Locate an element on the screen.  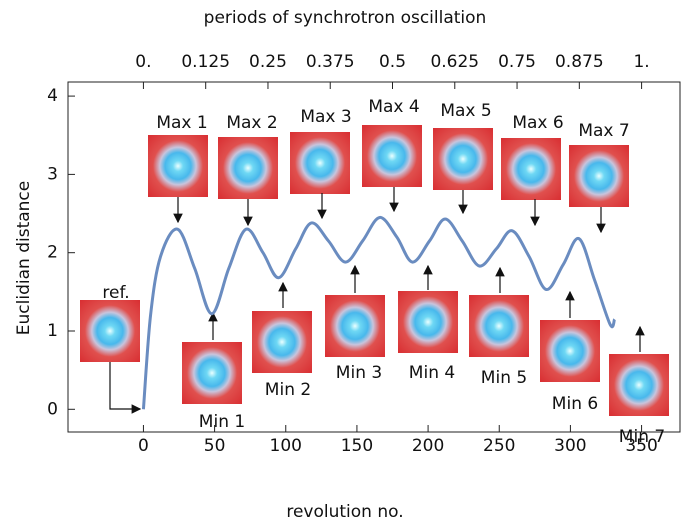
x-tick-label: 0 is located at coordinates (143, 446).